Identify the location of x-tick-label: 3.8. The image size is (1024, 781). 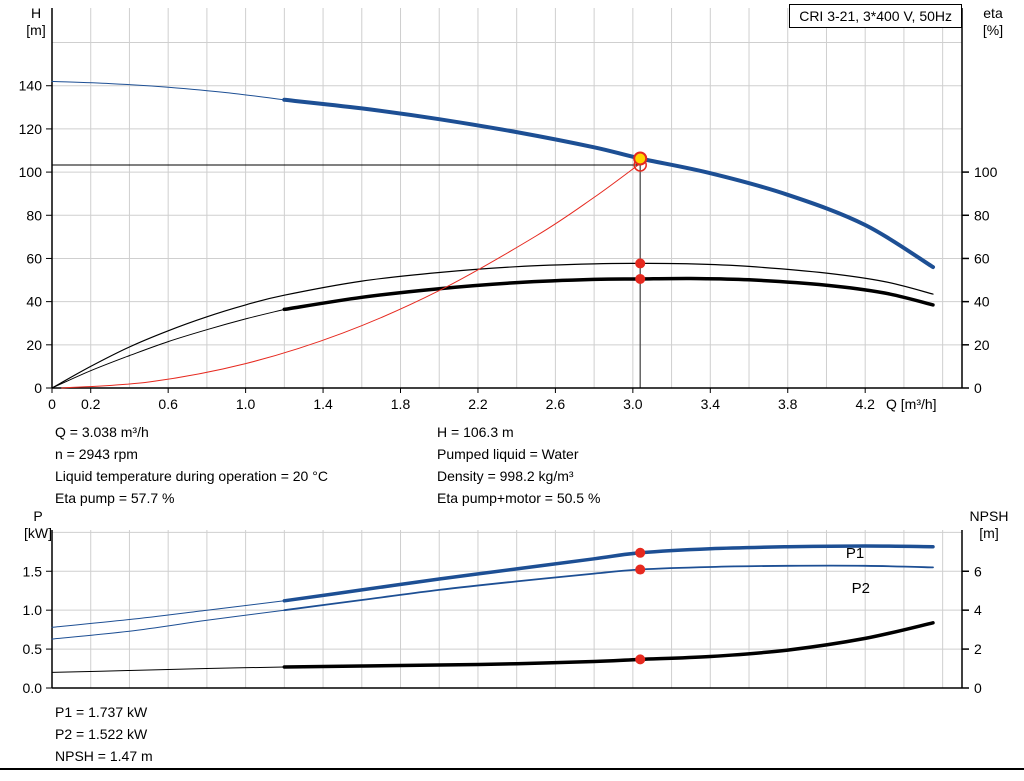
(788, 404).